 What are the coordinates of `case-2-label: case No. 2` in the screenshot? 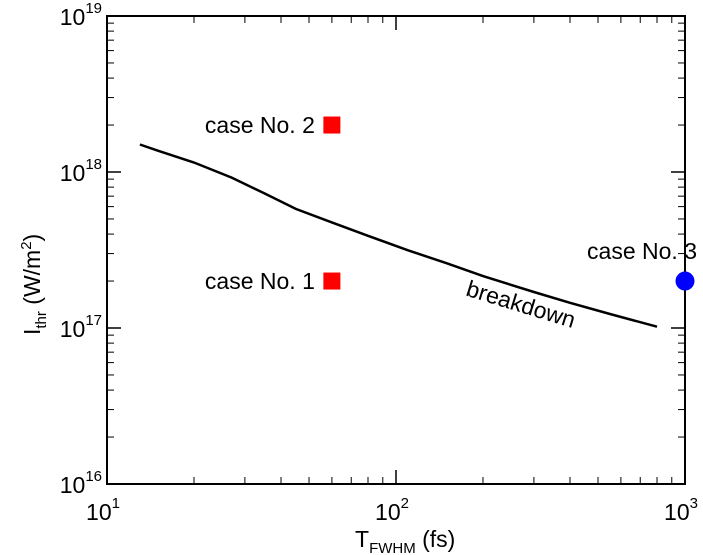 It's located at (260, 125).